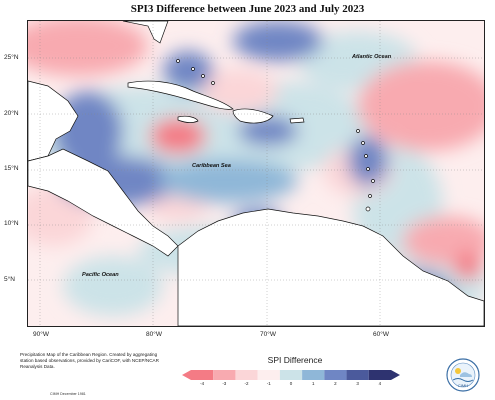 The width and height of the screenshot is (495, 400). What do you see at coordinates (11, 223) in the screenshot?
I see `lat-label-10n: 10°N` at bounding box center [11, 223].